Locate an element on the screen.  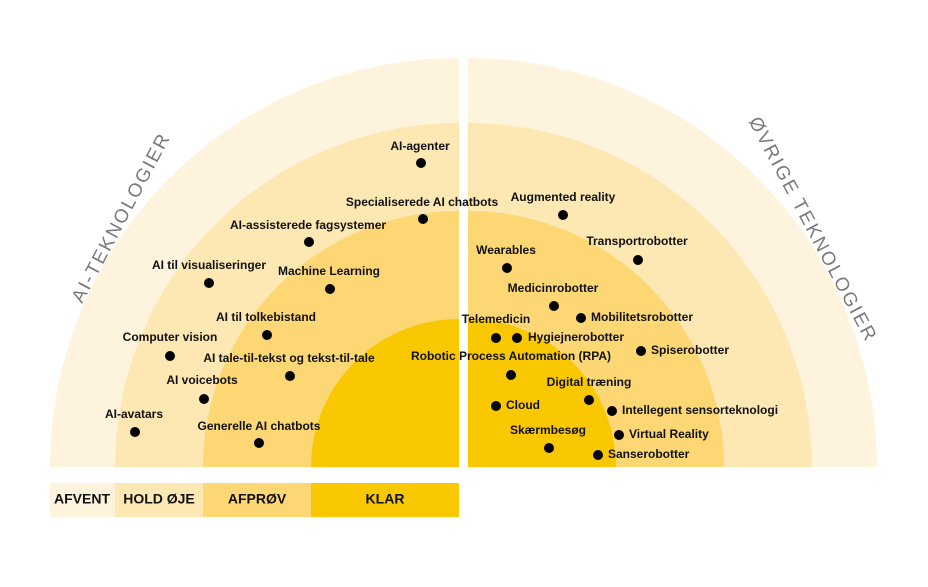
item-label: AI-assisterede fagsystemer is located at coordinates (308, 225).